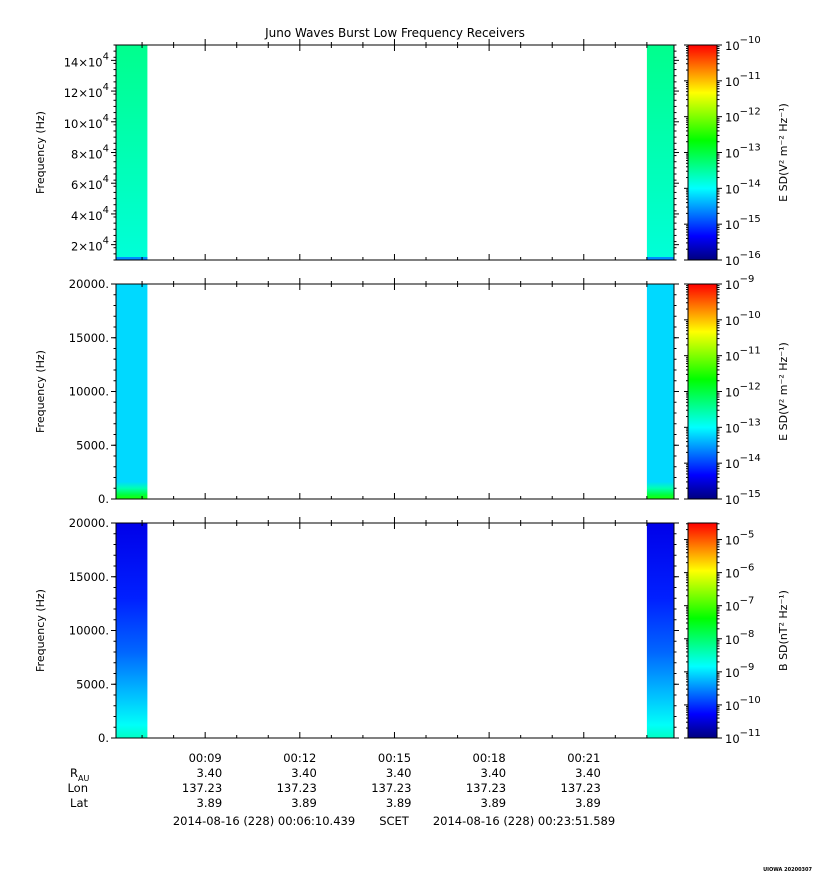 This screenshot has height=880, width=815. I want to click on credit-stamp: UIOWA 20200307, so click(787, 870).